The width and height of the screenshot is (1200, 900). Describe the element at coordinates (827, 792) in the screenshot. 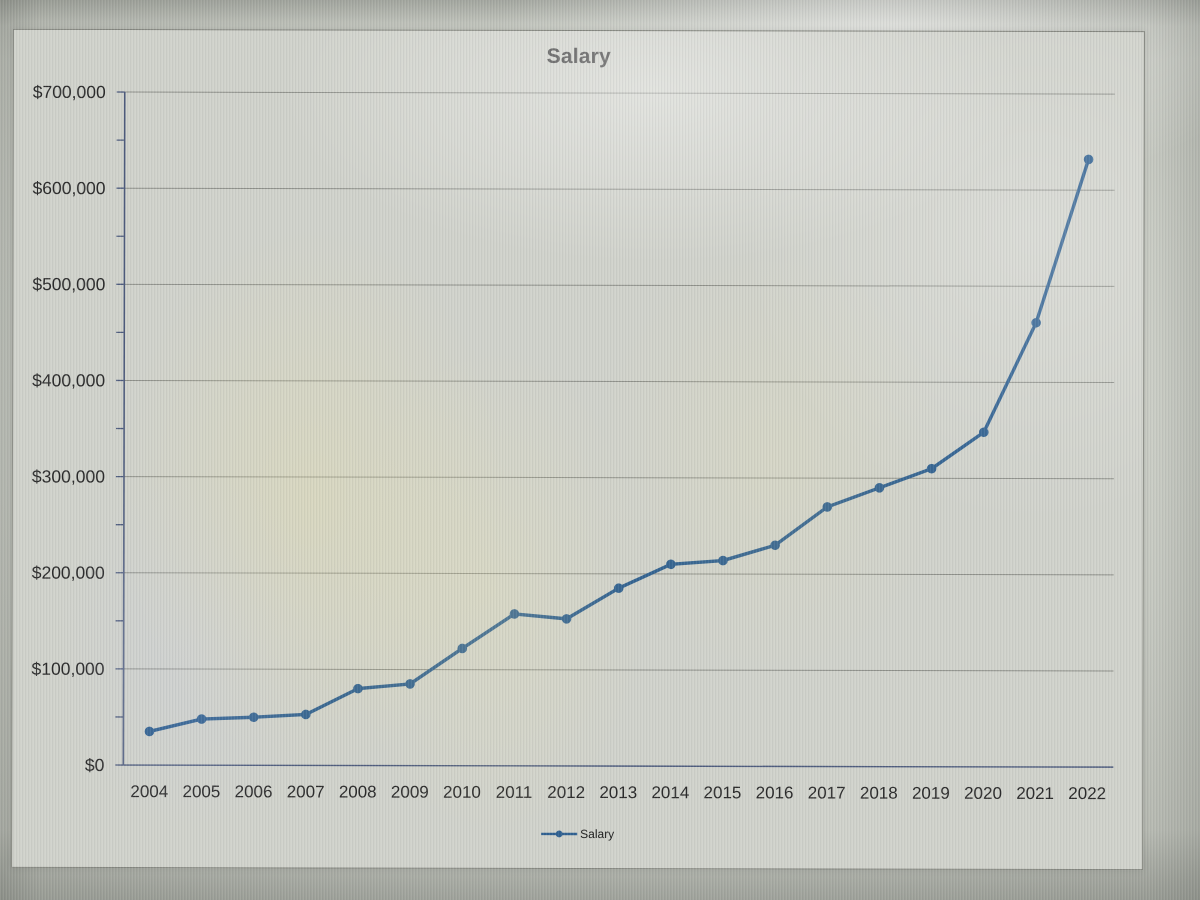

I see `x-axis-label: 2017` at that location.